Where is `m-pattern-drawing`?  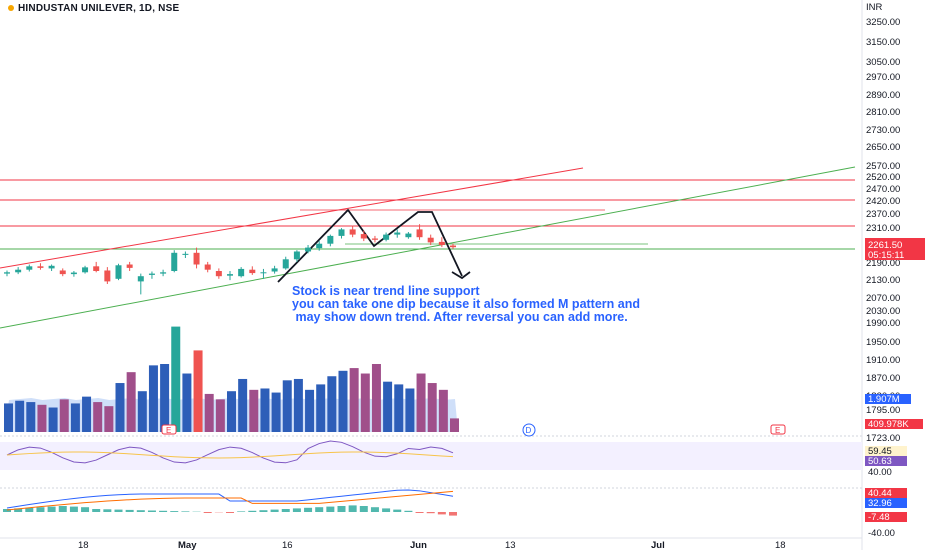 m-pattern-drawing is located at coordinates (370, 245).